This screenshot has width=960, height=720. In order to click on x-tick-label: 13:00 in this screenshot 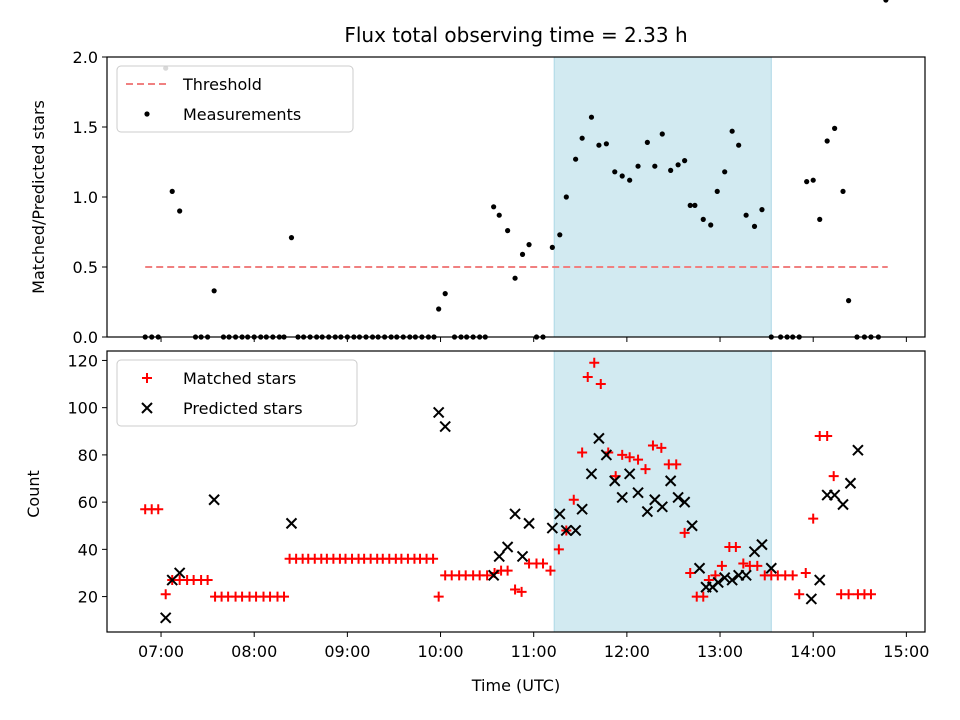, I will do `click(720, 651)`.